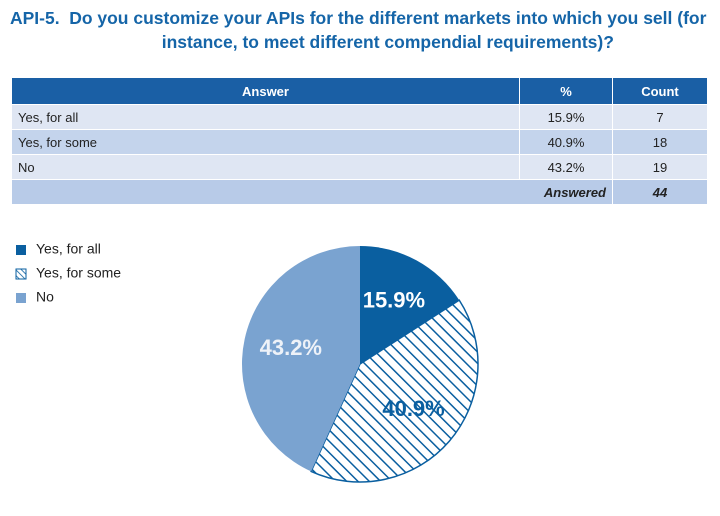 The image size is (720, 516). What do you see at coordinates (35, 18) in the screenshot?
I see `question-number: API-5.` at bounding box center [35, 18].